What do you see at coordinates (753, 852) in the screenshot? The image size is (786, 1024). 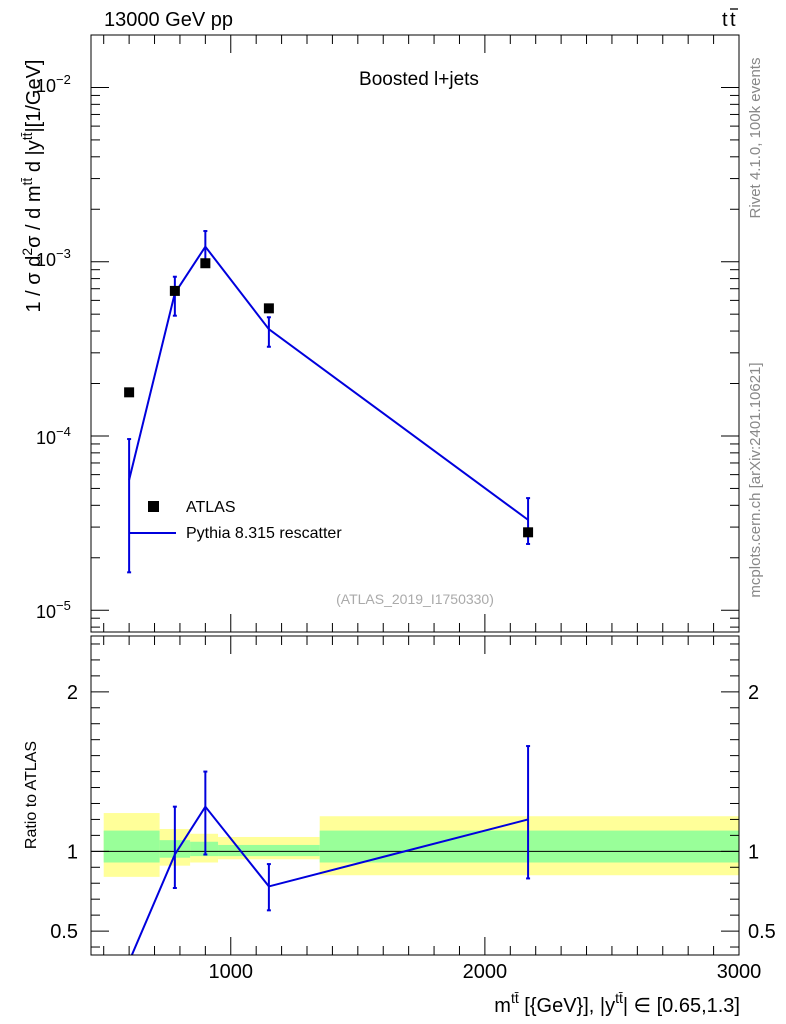 I see `ratio-ytick-label-right: 1` at bounding box center [753, 852].